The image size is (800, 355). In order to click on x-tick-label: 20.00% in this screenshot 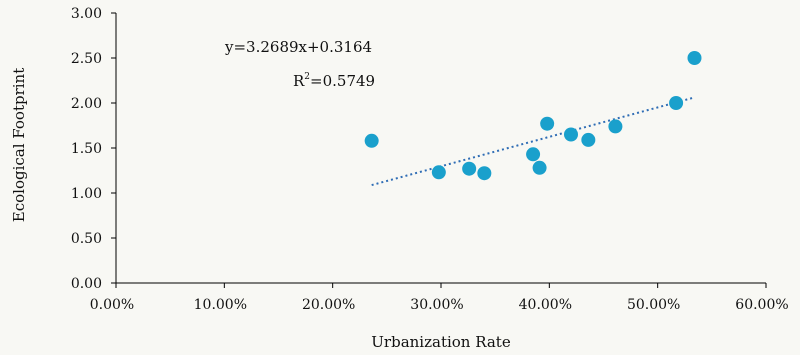, I will do `click(328, 305)`.